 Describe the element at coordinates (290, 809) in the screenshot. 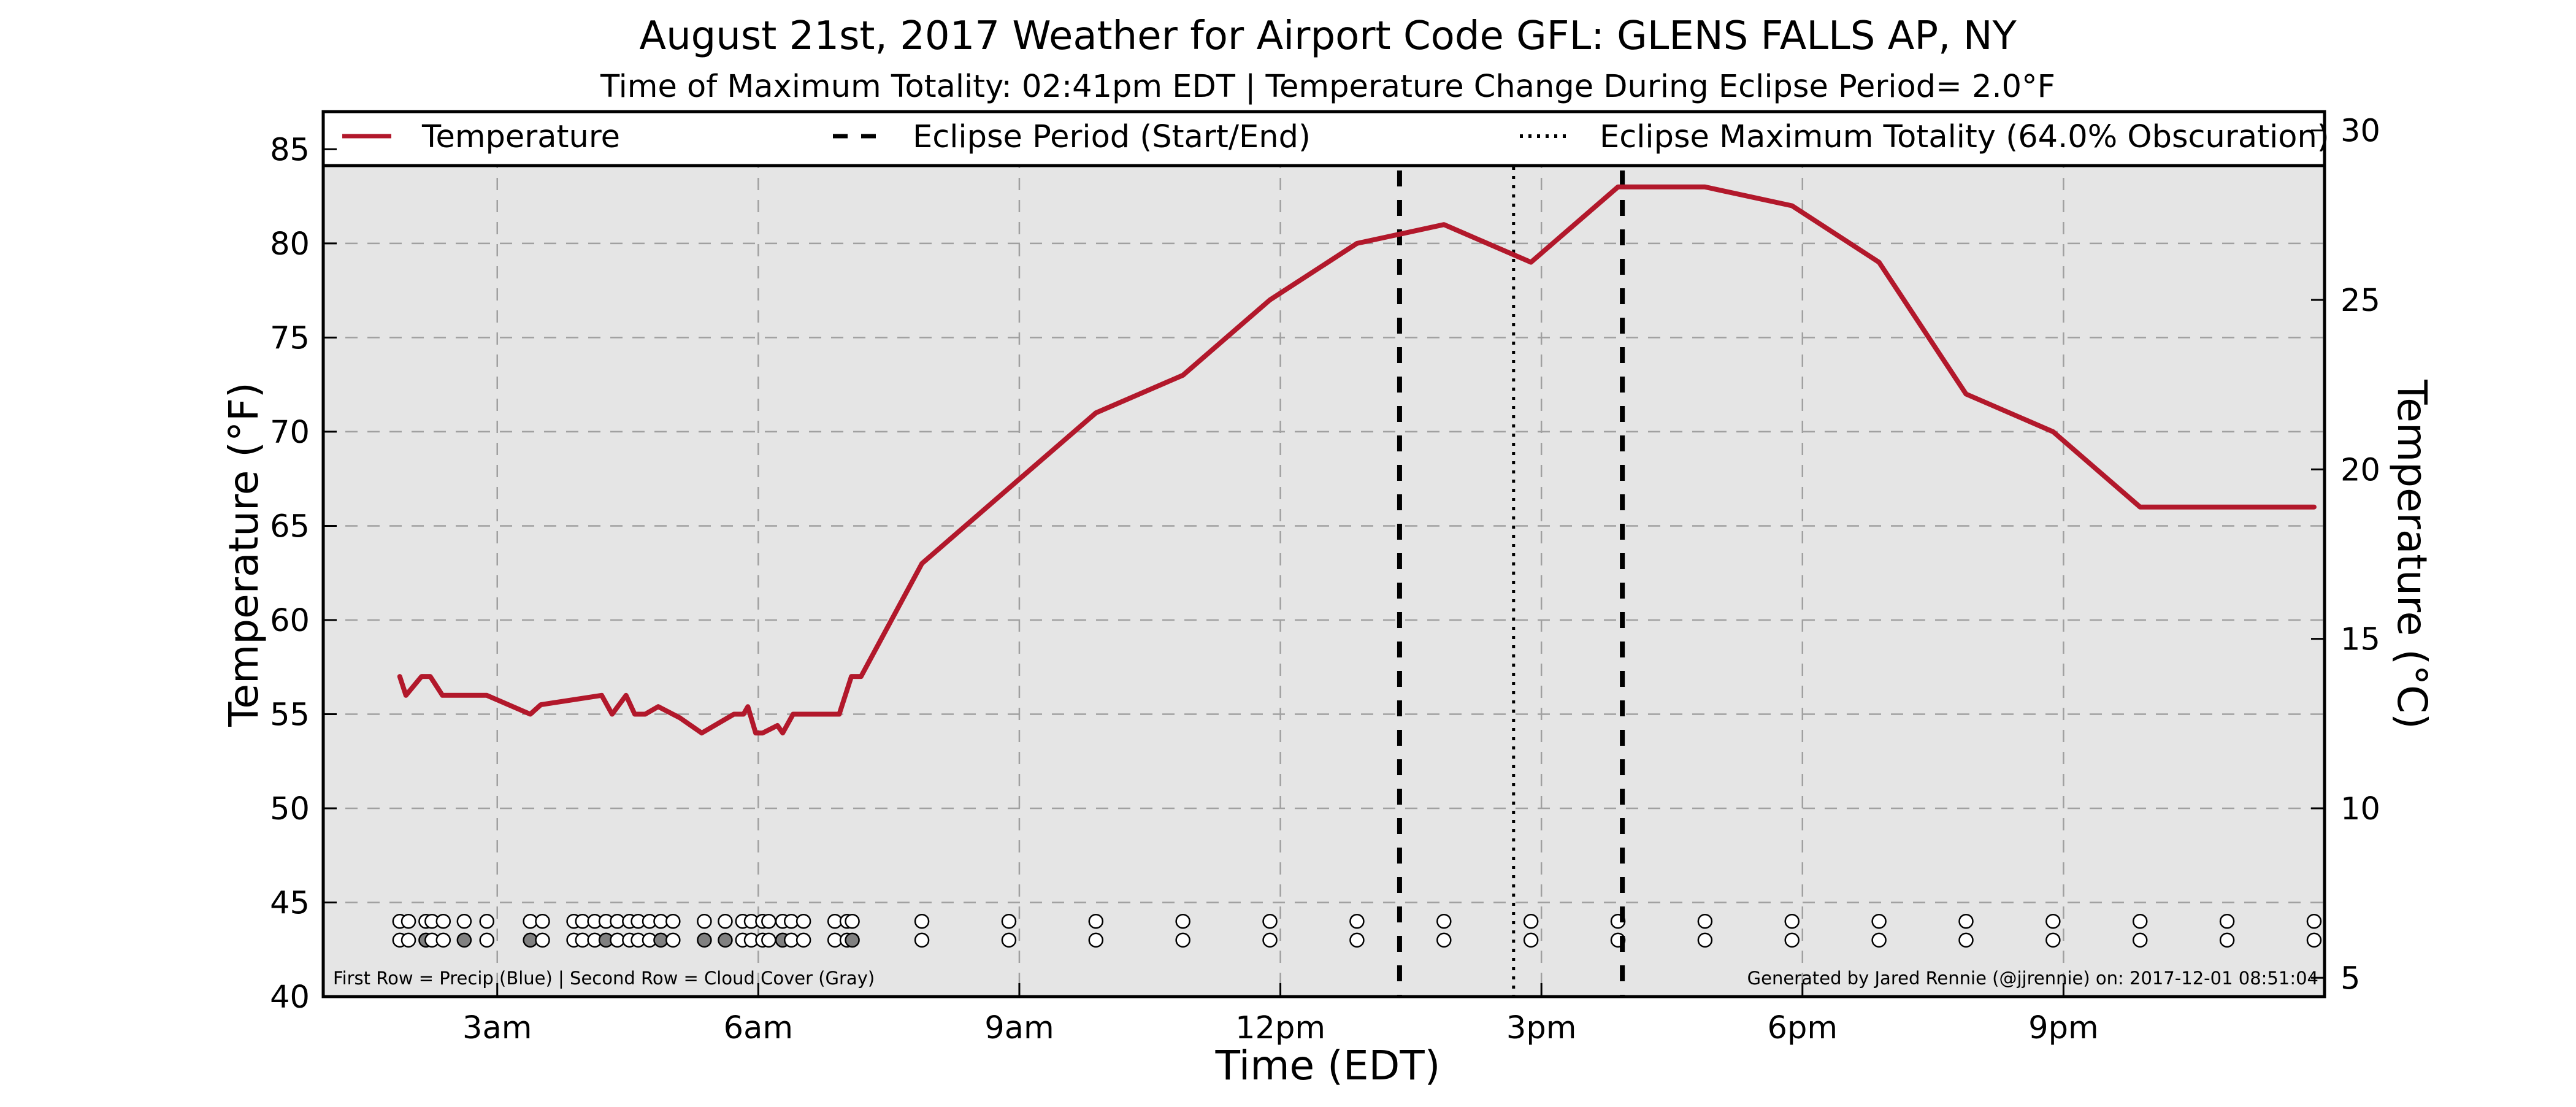

I see `y-tick-label: 50` at that location.